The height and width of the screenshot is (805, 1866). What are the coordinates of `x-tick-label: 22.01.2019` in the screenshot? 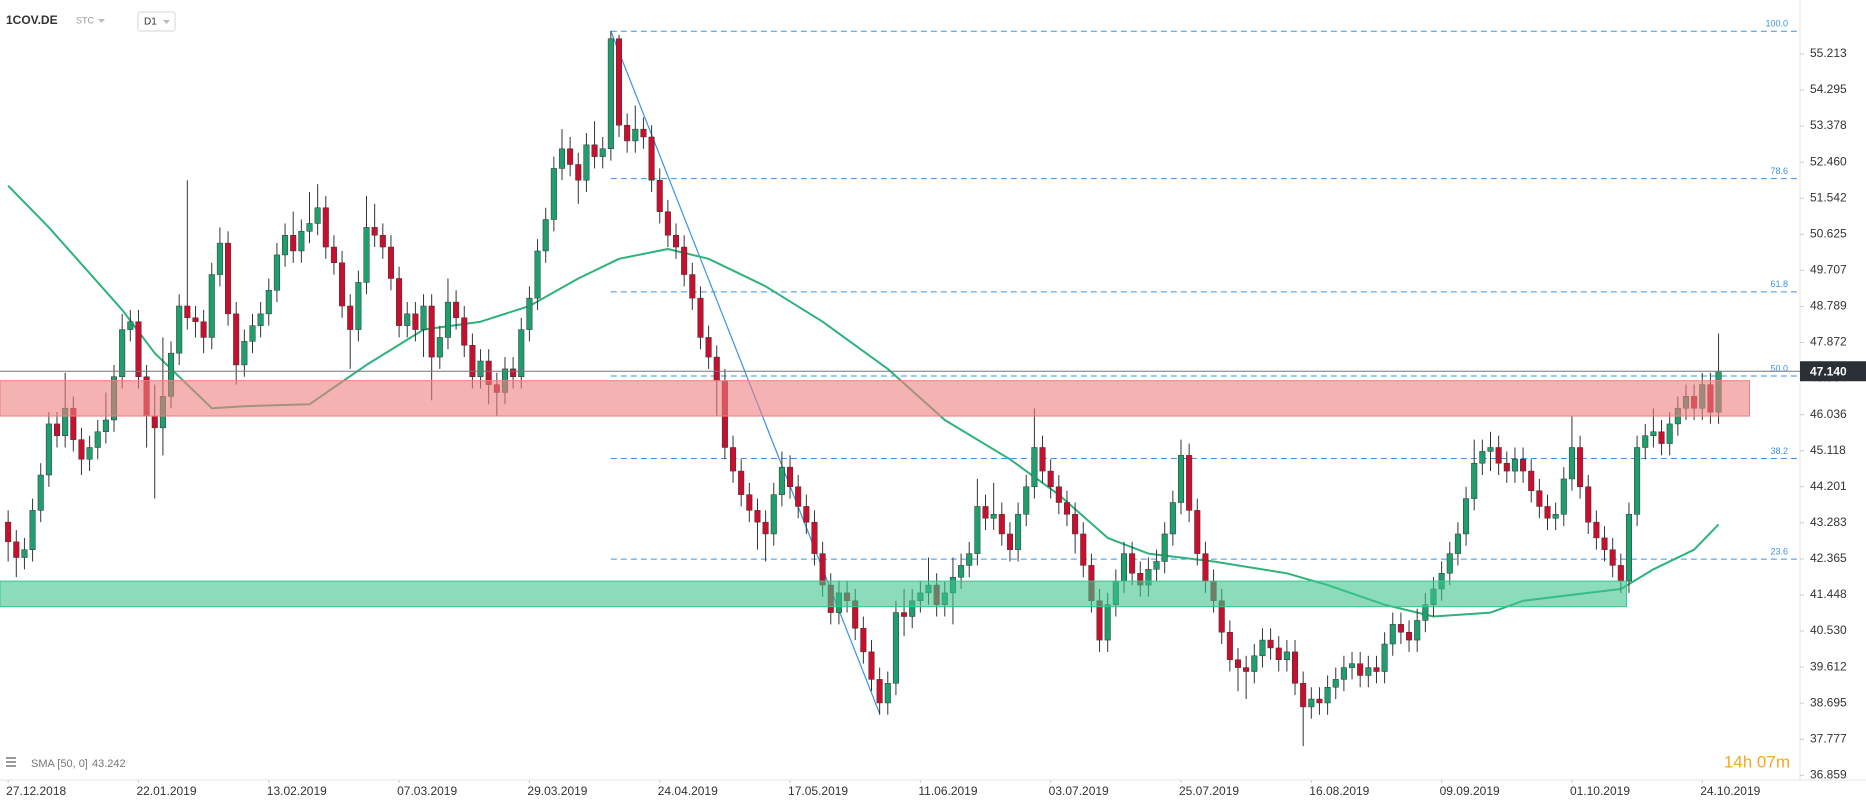 It's located at (166, 791).